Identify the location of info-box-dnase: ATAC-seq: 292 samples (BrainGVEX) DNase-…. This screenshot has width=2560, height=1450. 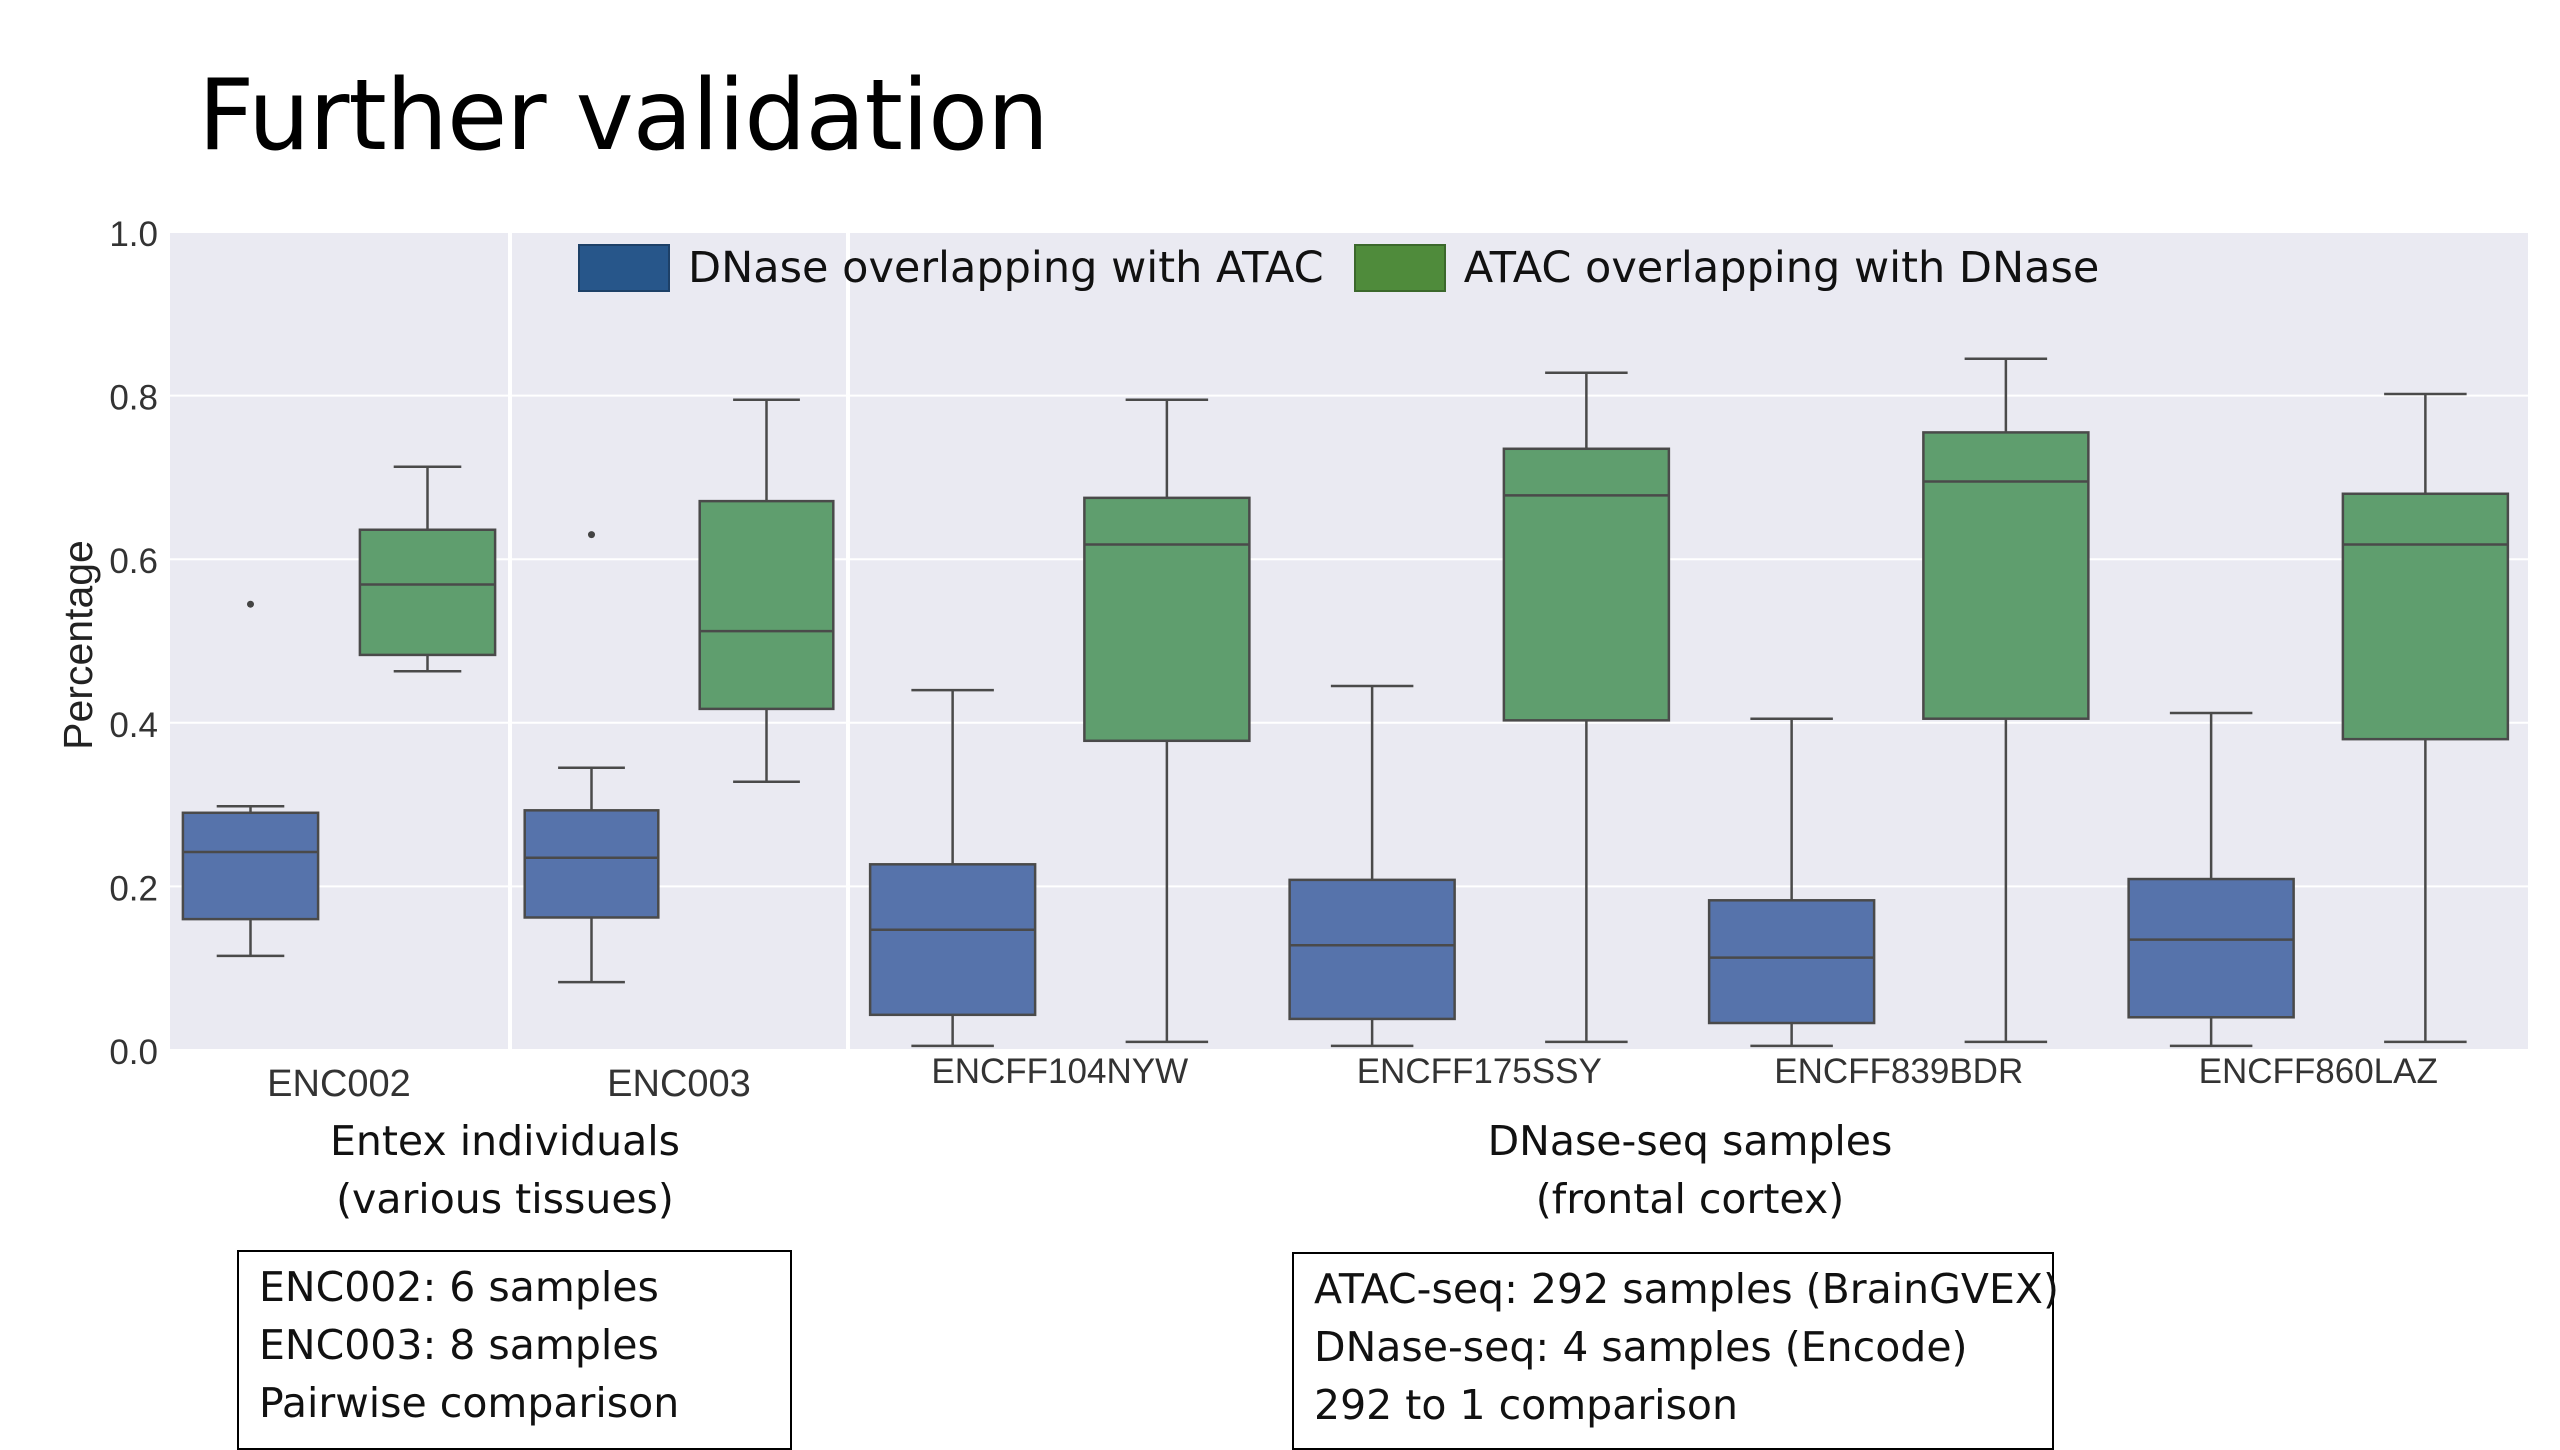
(1675, 1351).